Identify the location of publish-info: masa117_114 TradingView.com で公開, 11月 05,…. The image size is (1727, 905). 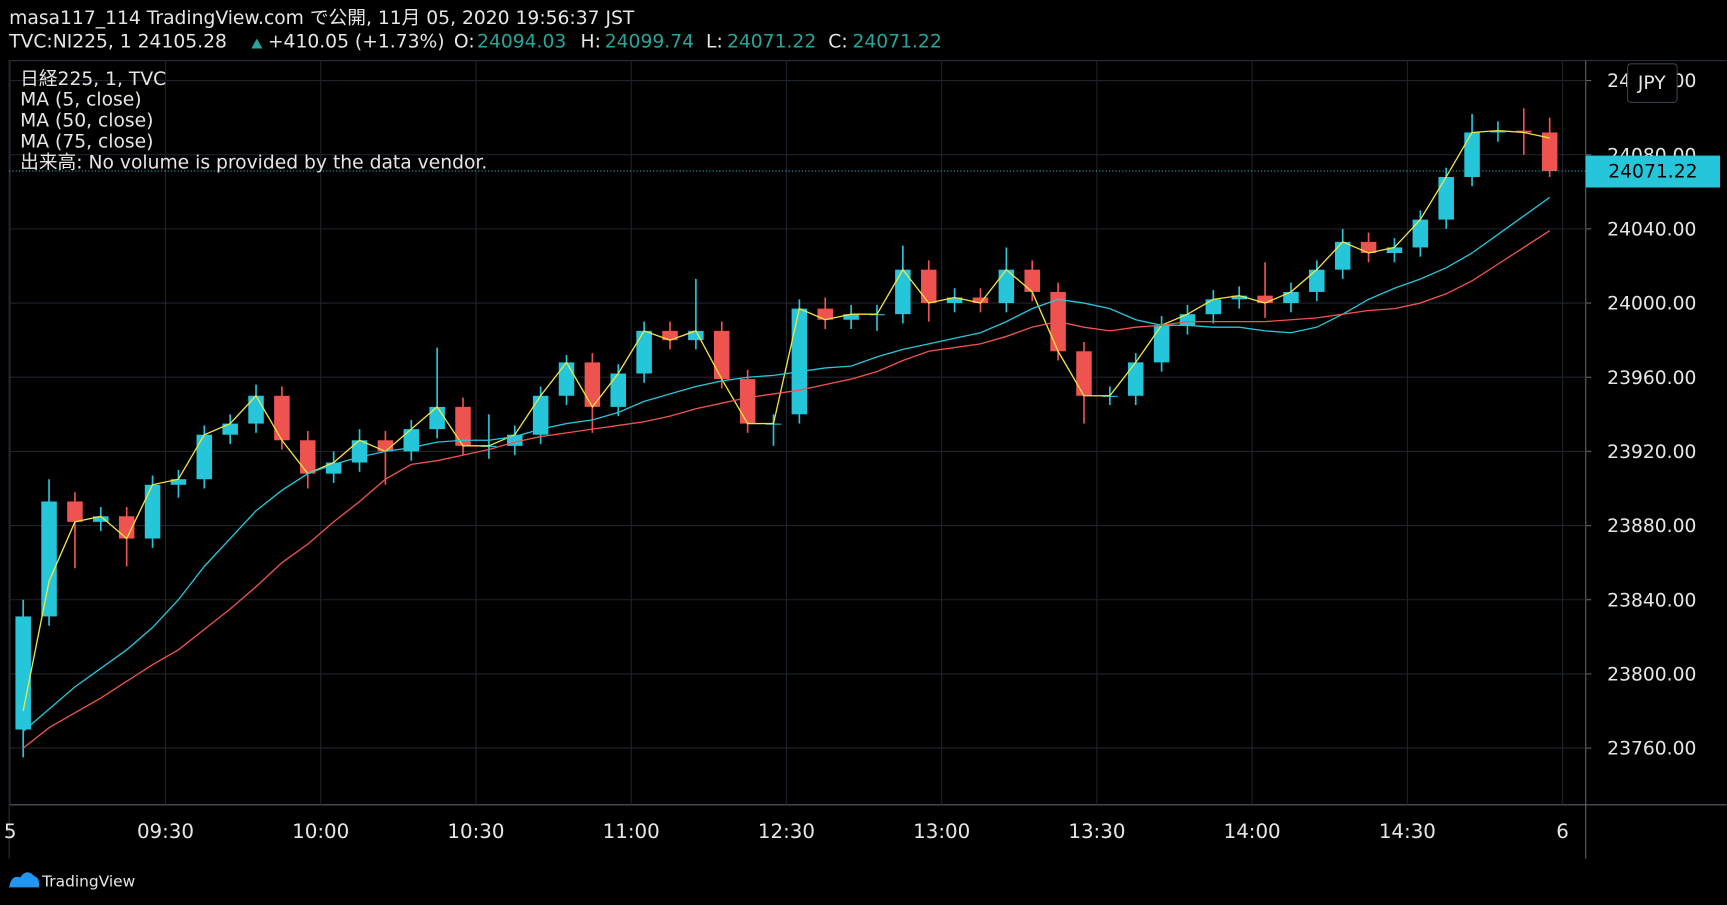
(322, 18).